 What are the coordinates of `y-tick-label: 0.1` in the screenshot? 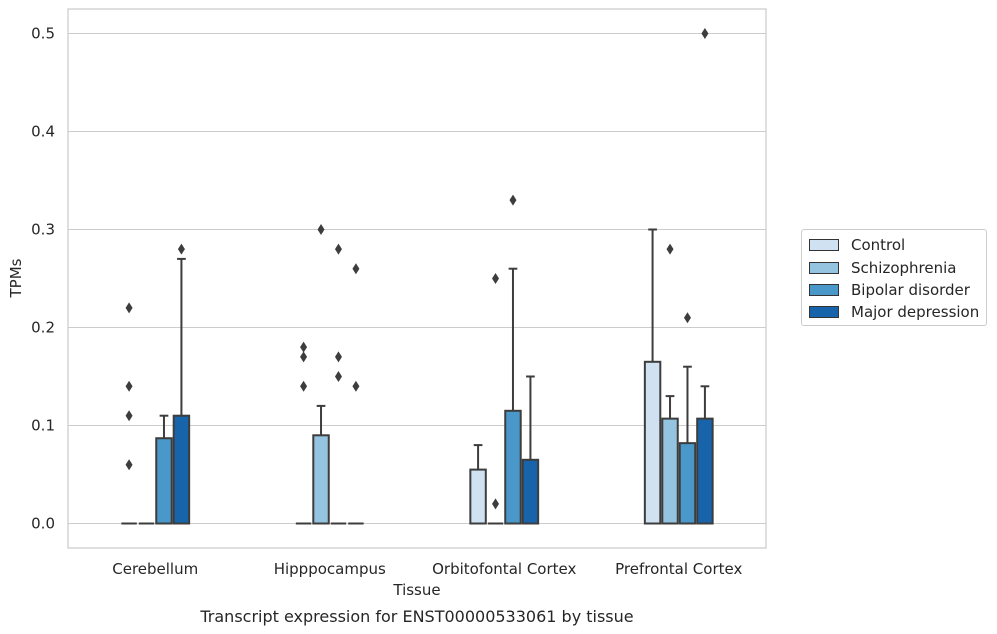 It's located at (43, 426).